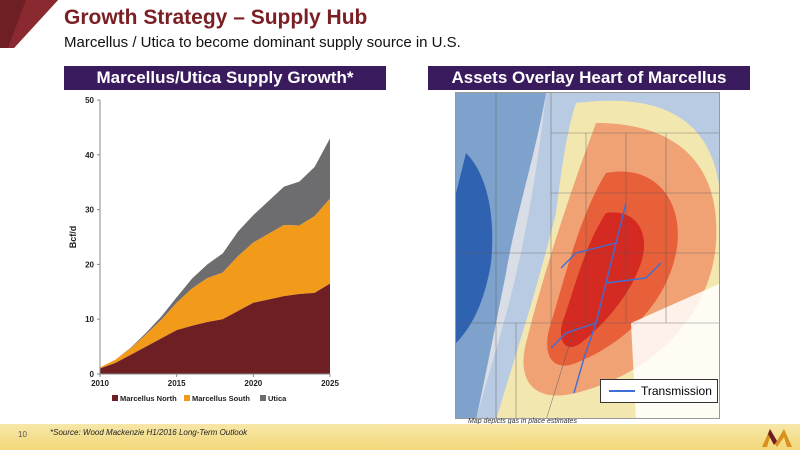  I want to click on footer-bar, so click(400, 437).